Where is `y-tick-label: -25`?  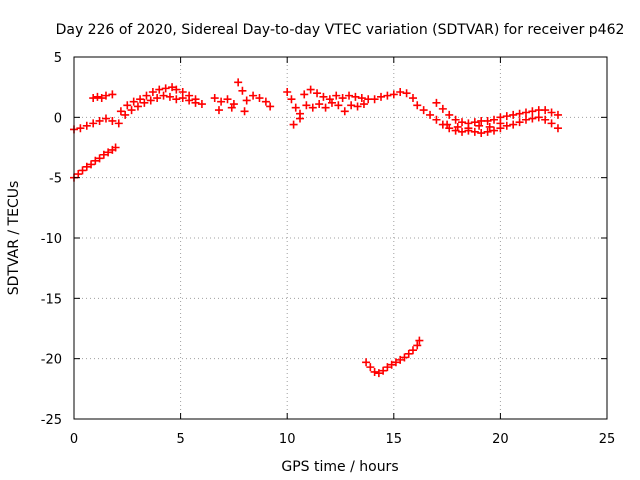 y-tick-label: -25 is located at coordinates (51, 420).